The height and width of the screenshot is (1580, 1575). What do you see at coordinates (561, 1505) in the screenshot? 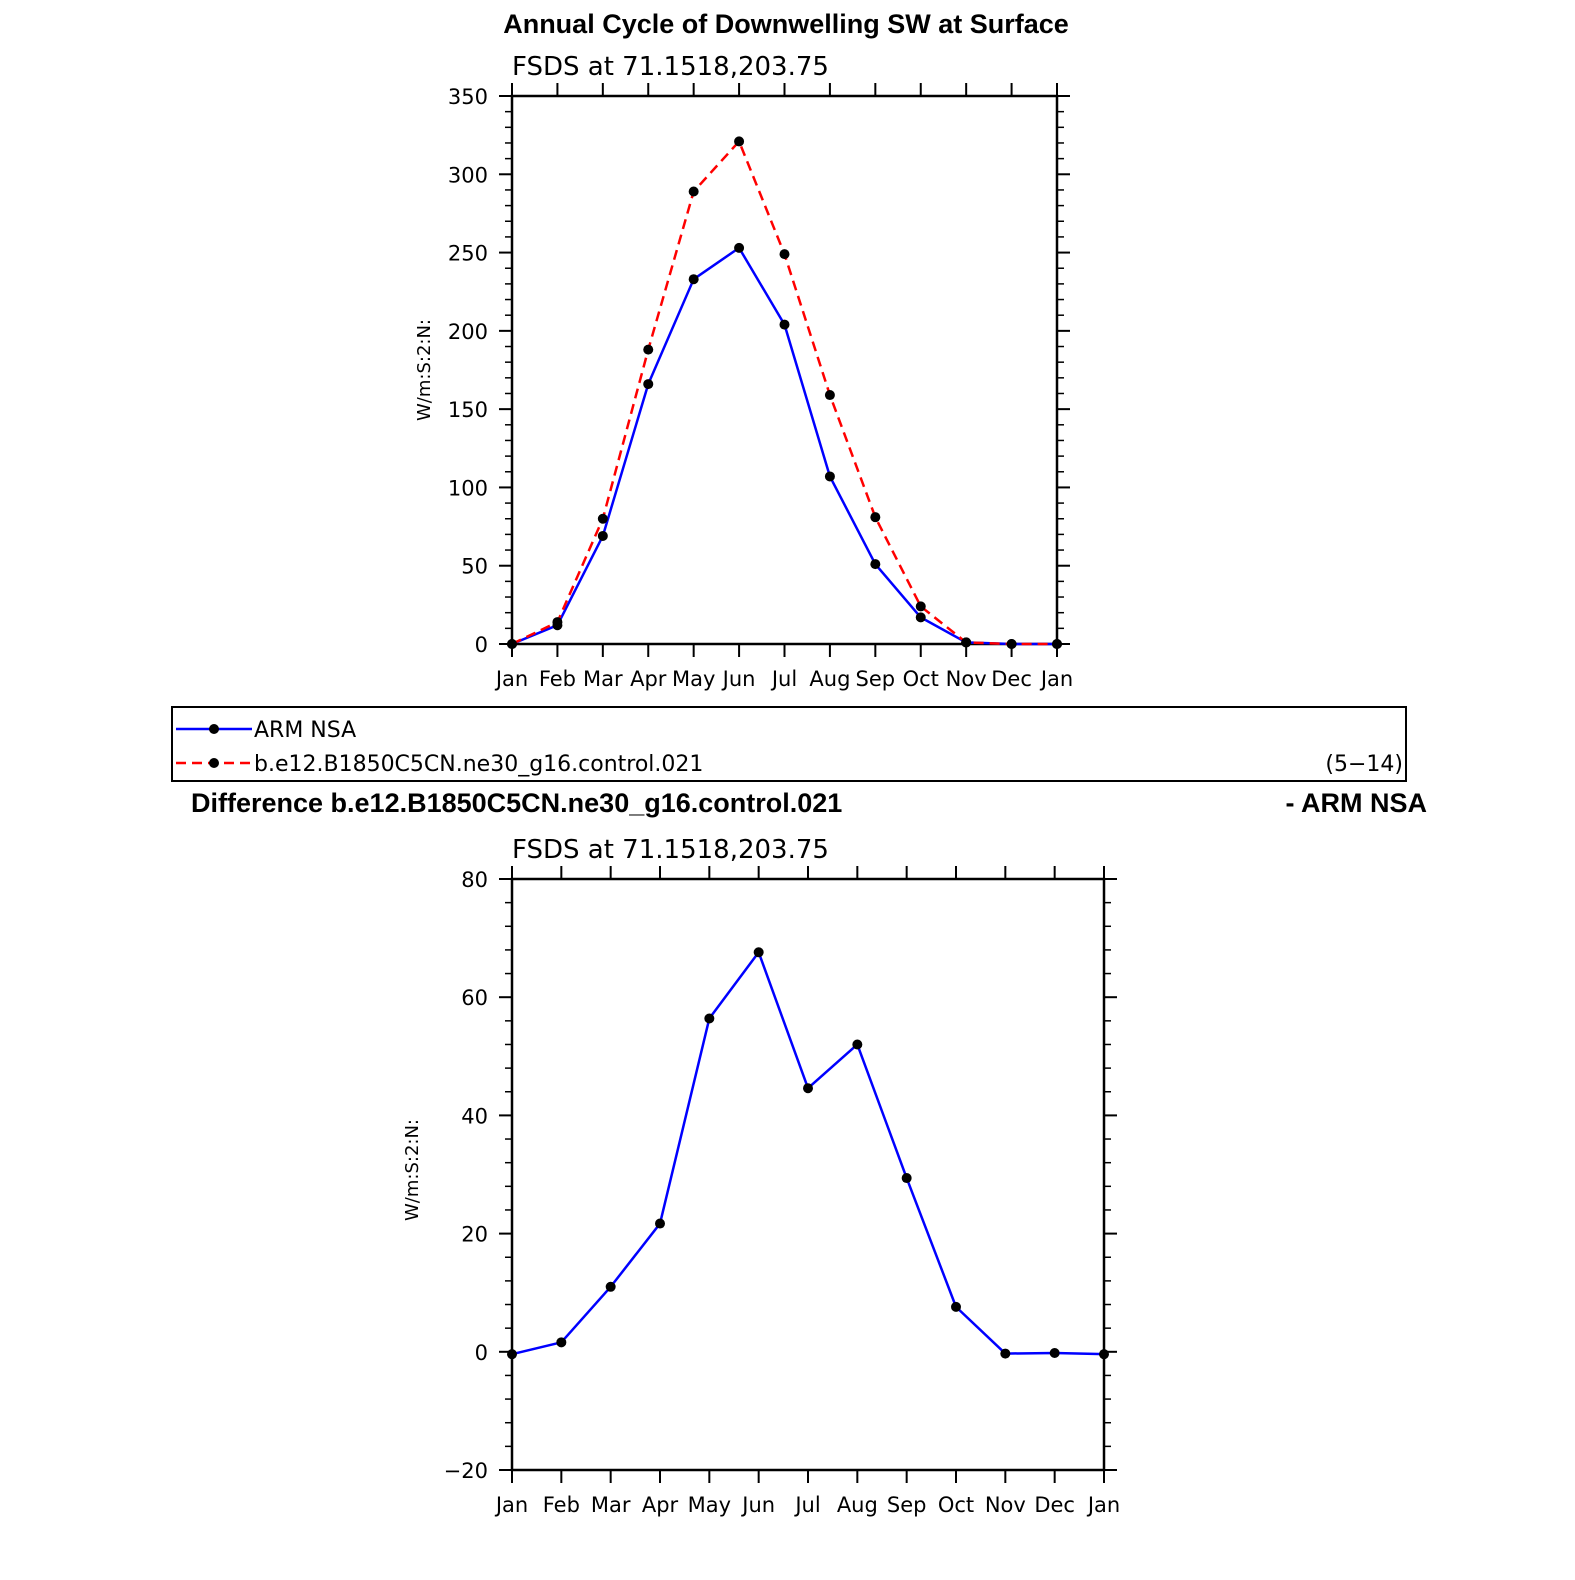
I see `bottom-x-tick-label: Feb` at bounding box center [561, 1505].